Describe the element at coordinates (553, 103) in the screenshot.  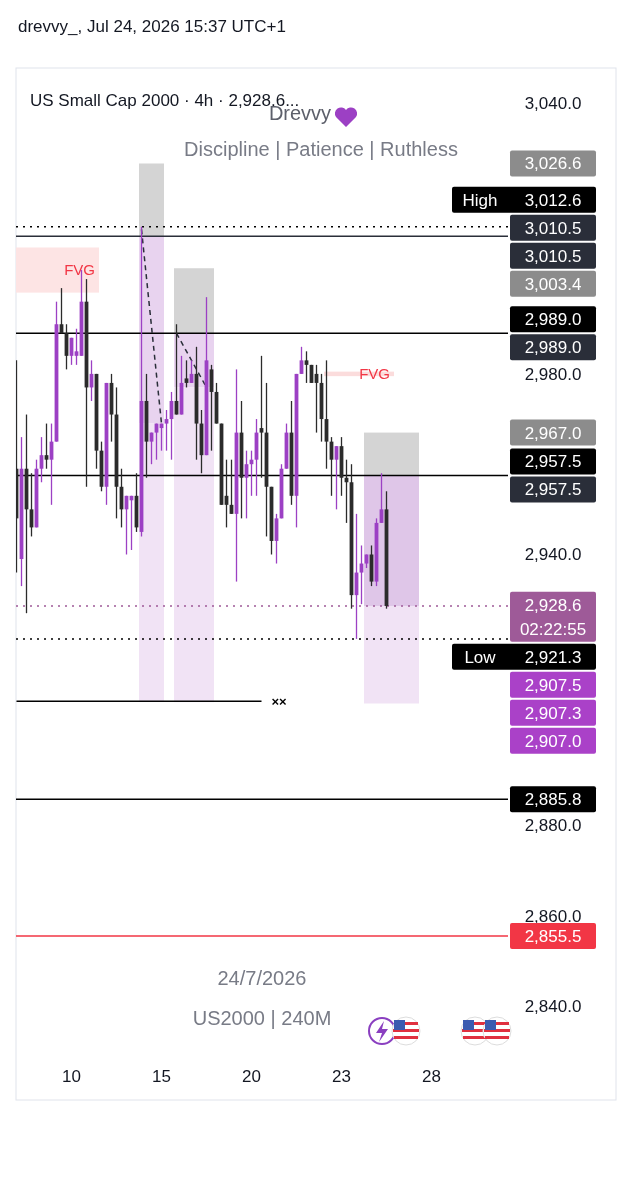
I see `y-tick-label: 3,040.0` at that location.